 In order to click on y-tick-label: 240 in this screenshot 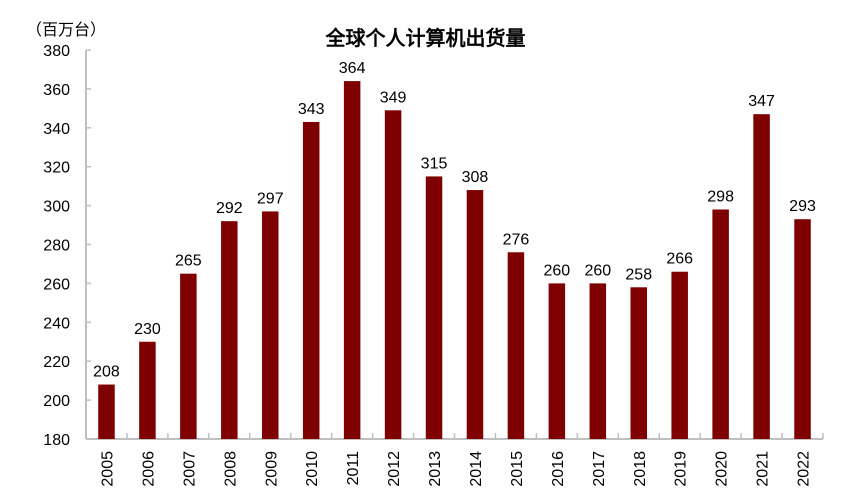, I will do `click(56, 323)`.